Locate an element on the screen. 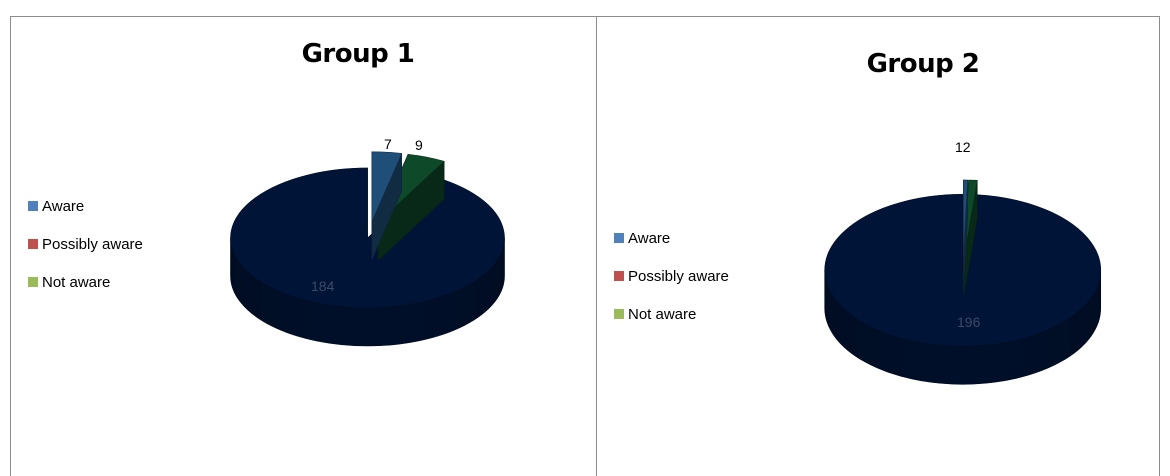 The image size is (1170, 476). pie-chart-group-1: 7 9 184 is located at coordinates (367, 241).